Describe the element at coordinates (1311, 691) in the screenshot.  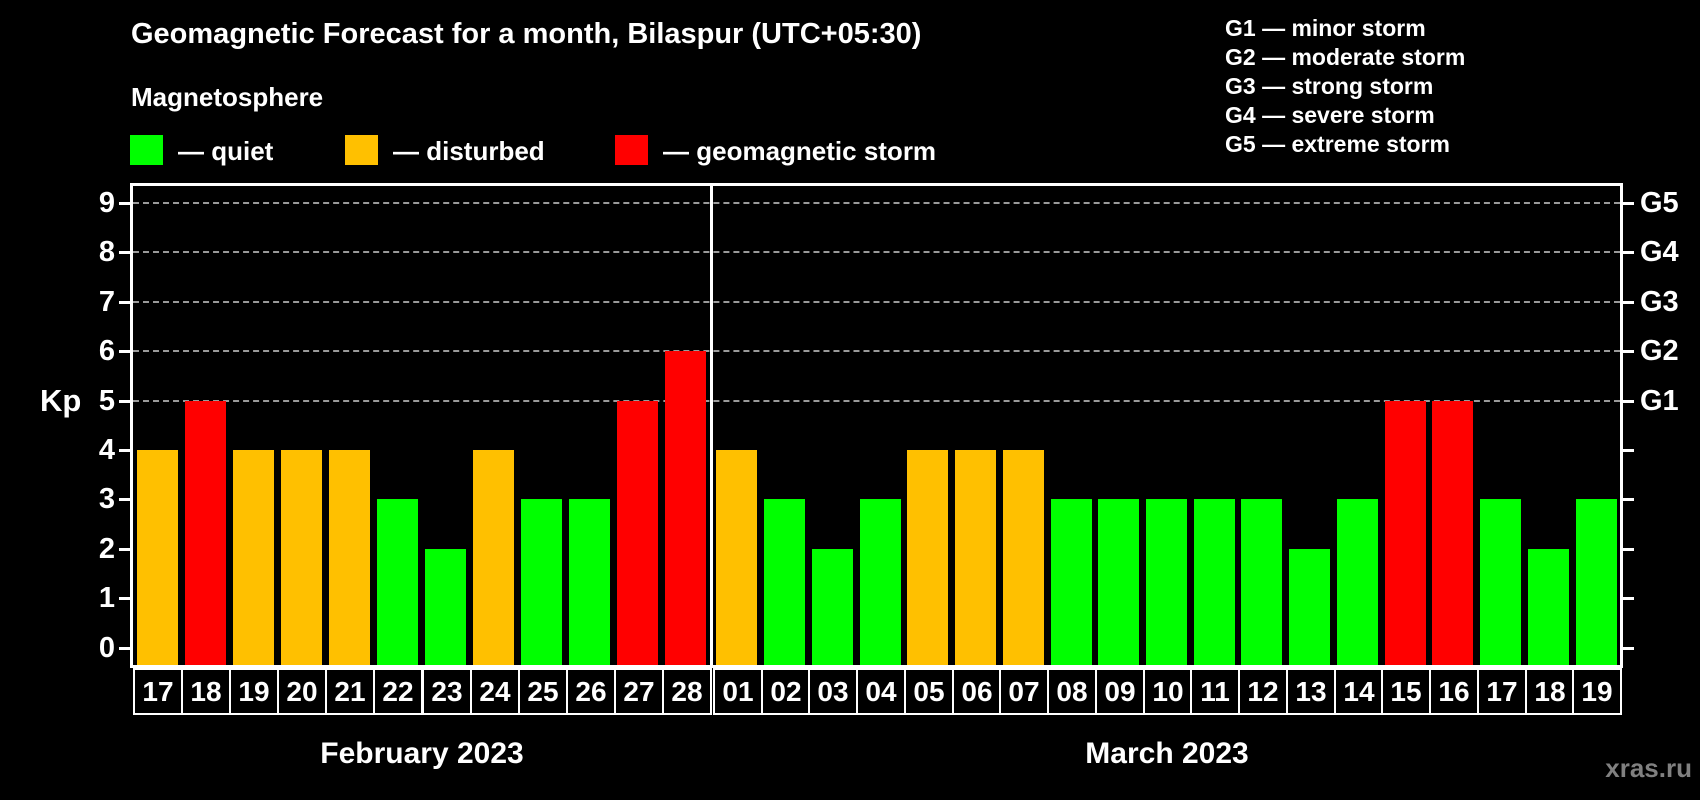
I see `day-cell: 13` at that location.